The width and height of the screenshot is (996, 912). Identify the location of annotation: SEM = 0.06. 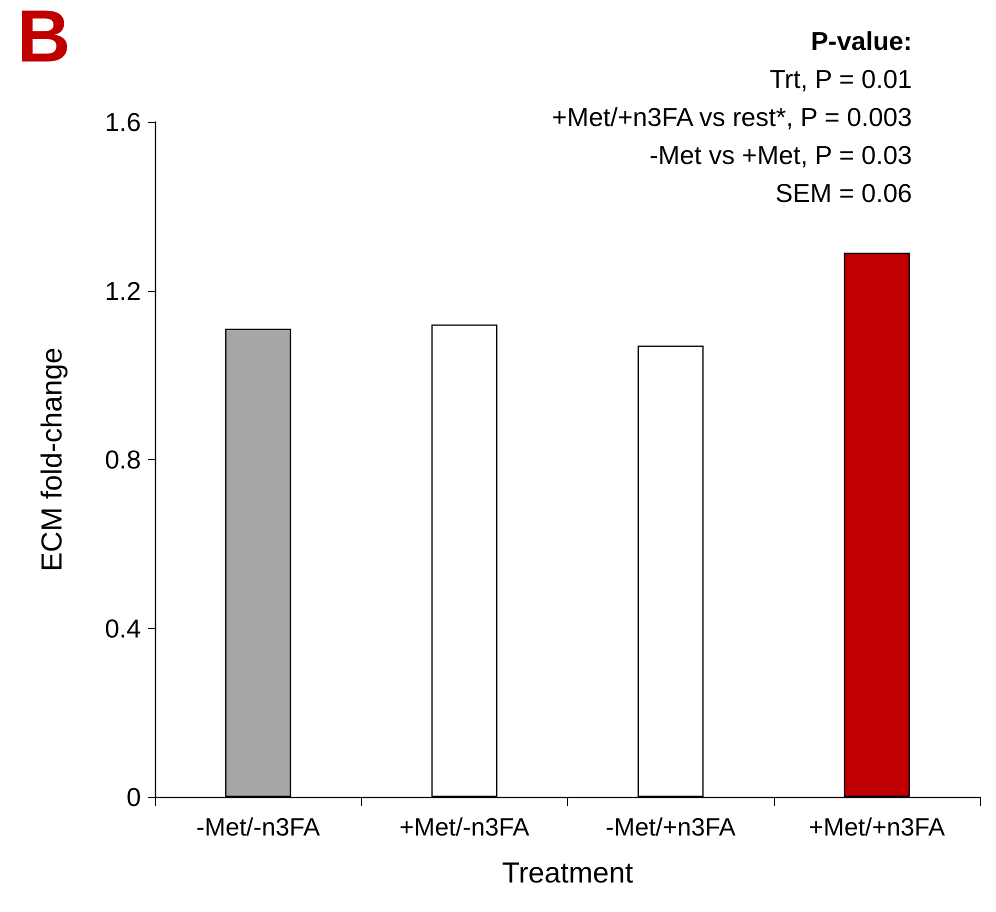
(843, 193).